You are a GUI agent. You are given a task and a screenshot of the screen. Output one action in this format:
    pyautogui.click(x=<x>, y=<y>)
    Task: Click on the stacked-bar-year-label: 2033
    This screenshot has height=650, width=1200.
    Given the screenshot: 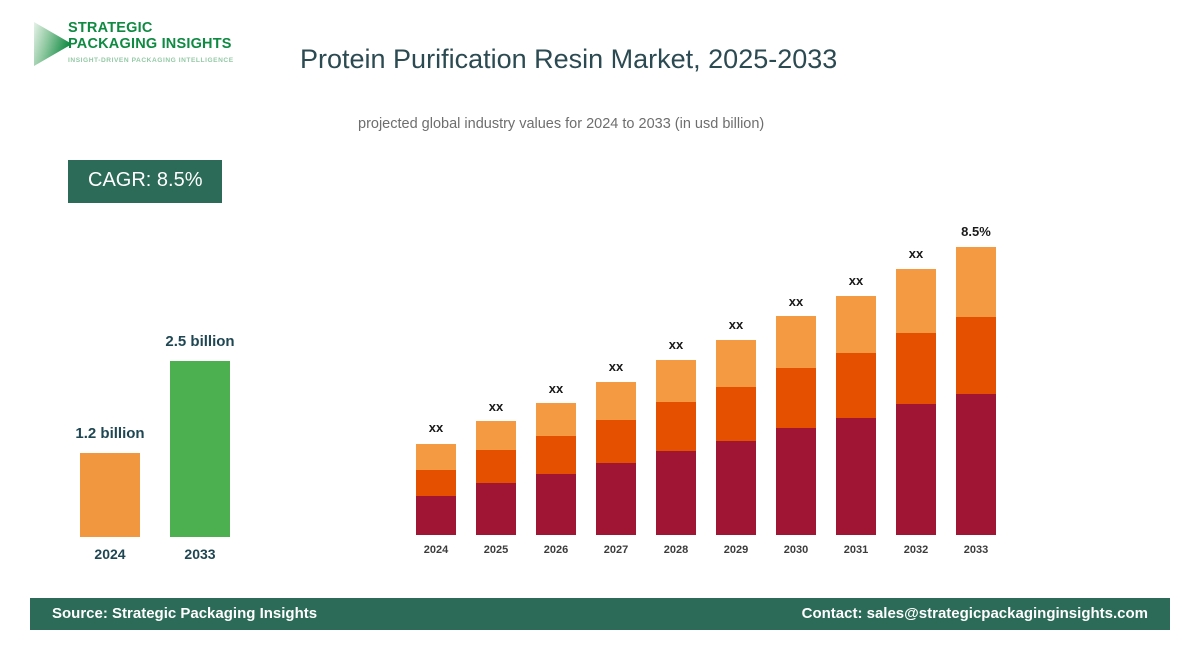 What is the action you would take?
    pyautogui.click(x=976, y=550)
    